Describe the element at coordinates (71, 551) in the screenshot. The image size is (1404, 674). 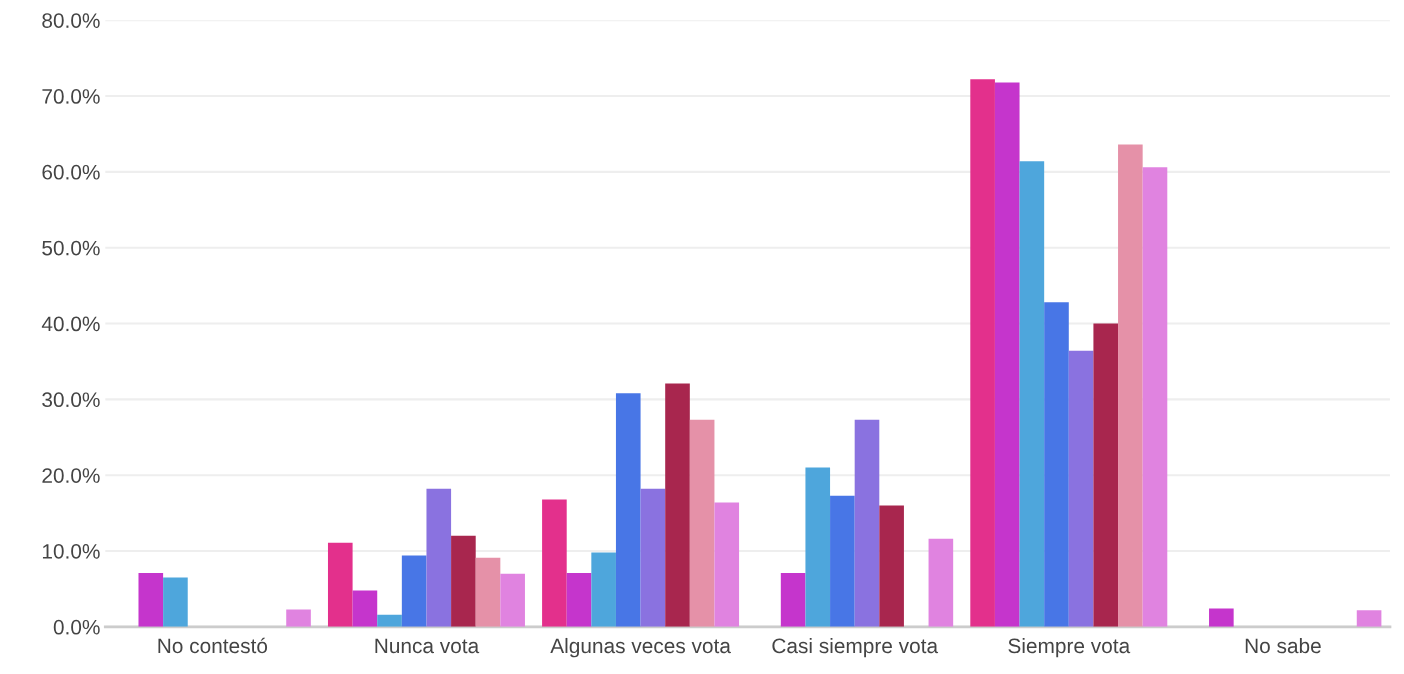
I see `y-tick-label: 10.0%` at that location.